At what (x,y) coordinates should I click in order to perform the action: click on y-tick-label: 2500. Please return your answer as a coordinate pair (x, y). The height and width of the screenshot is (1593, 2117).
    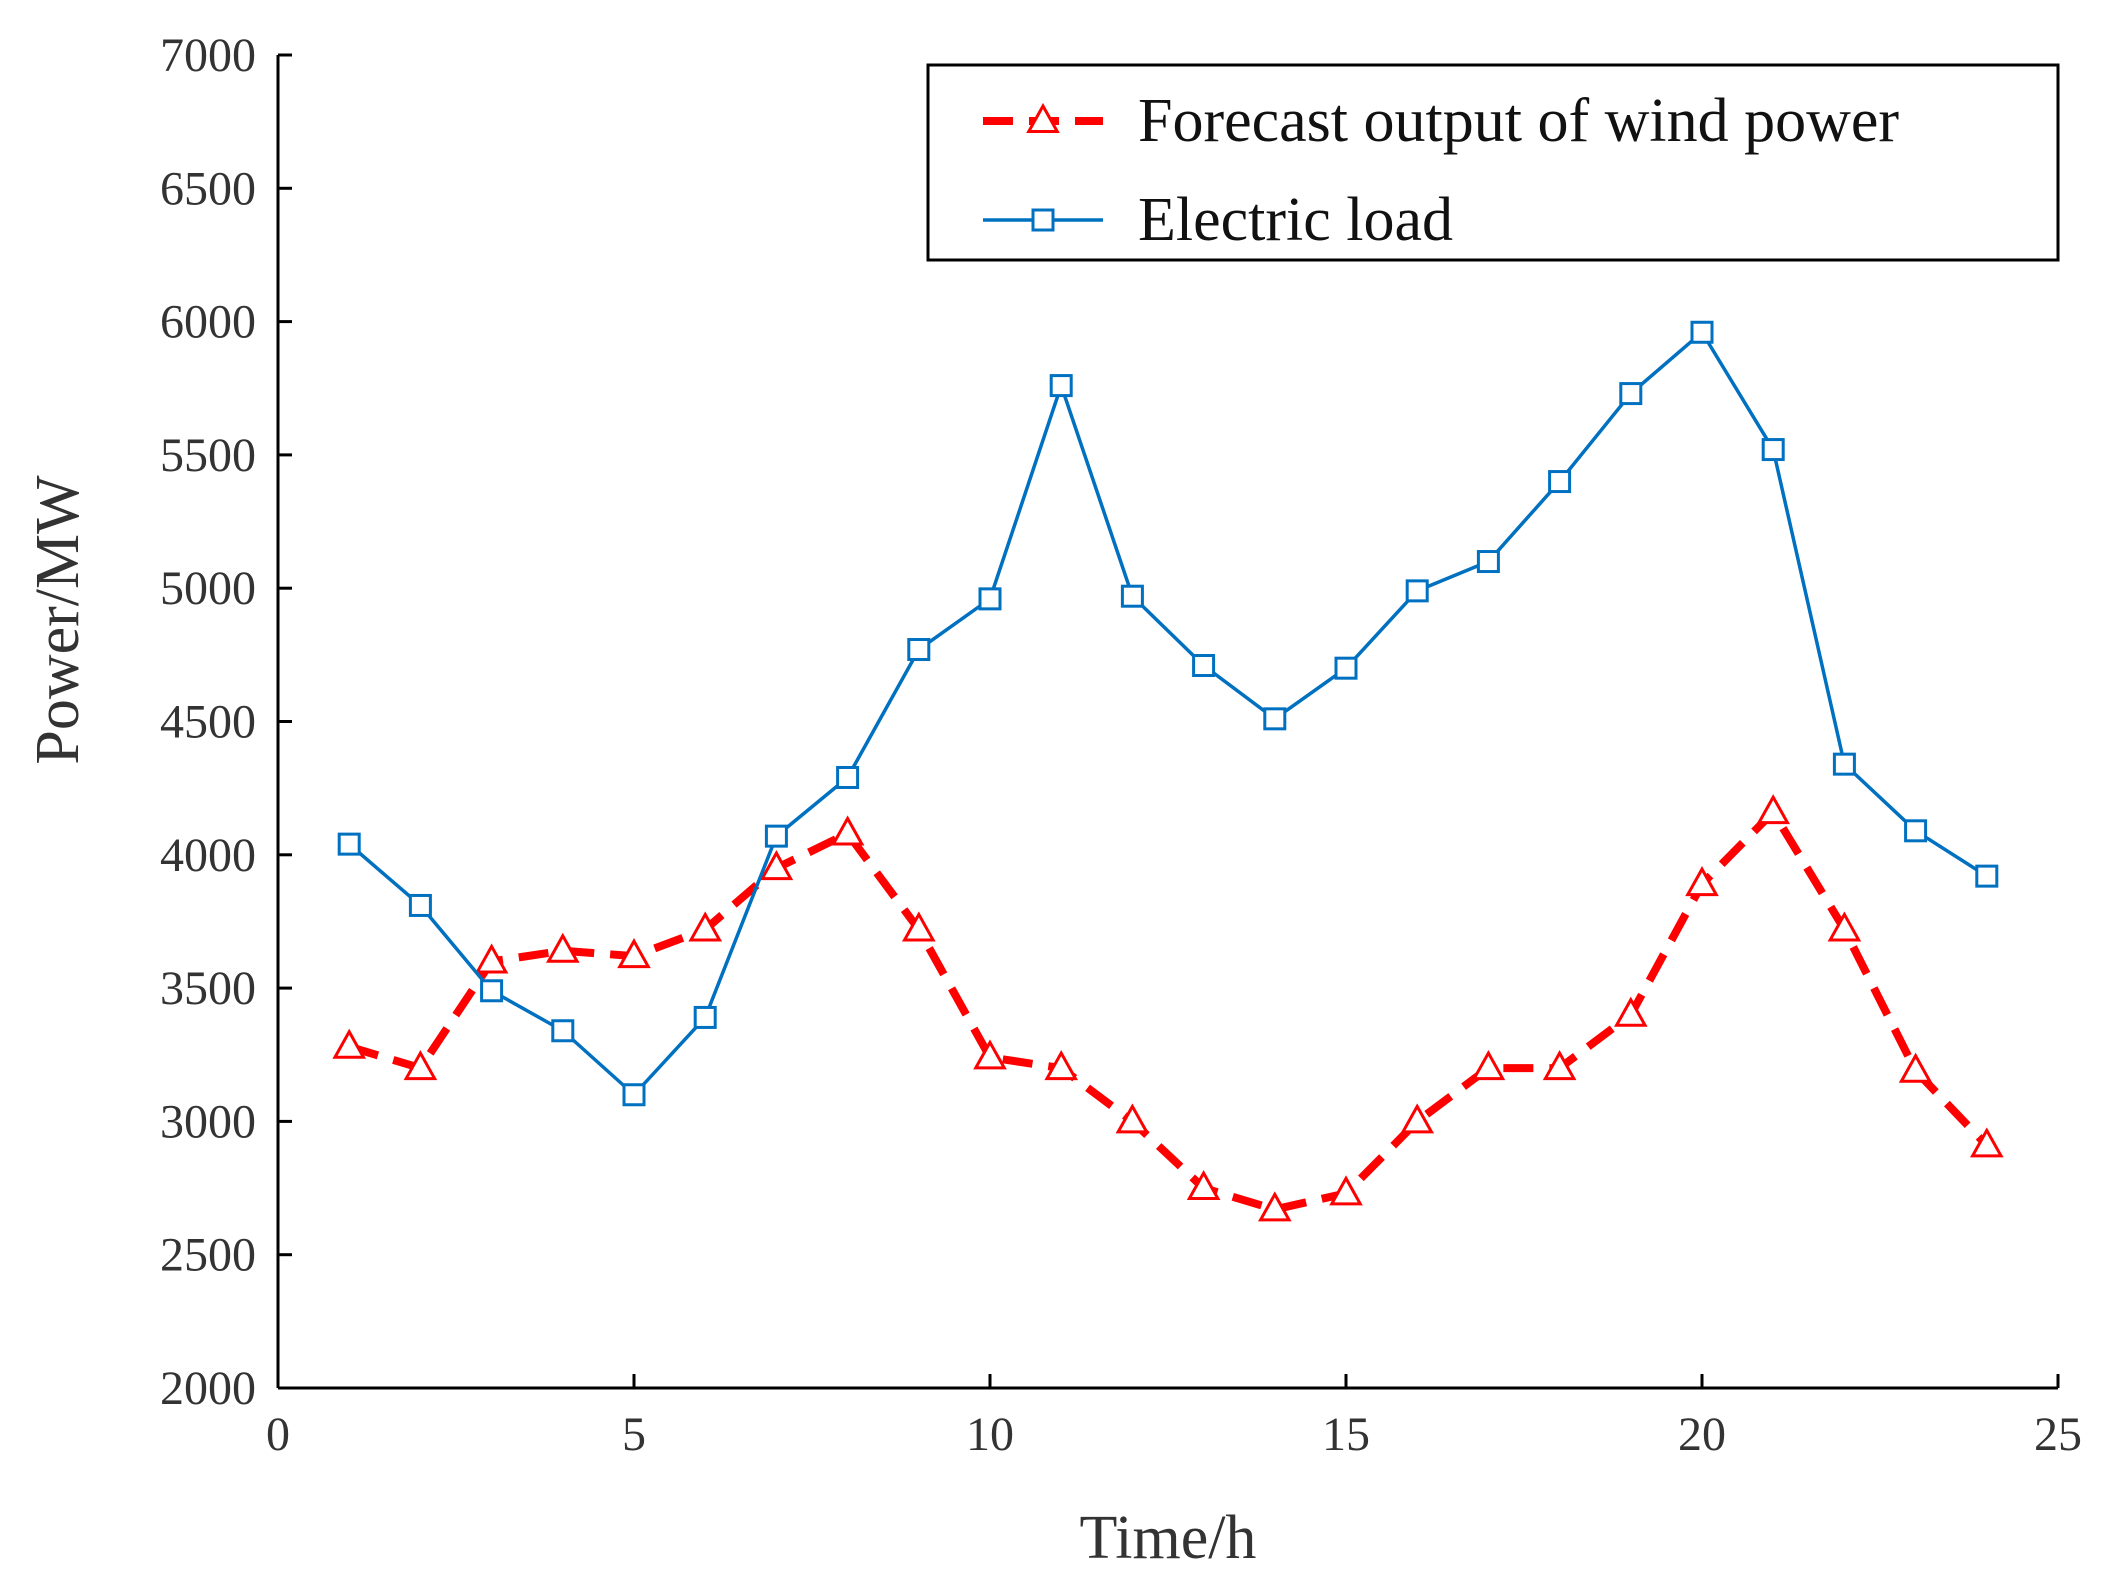
    Looking at the image, I should click on (208, 1255).